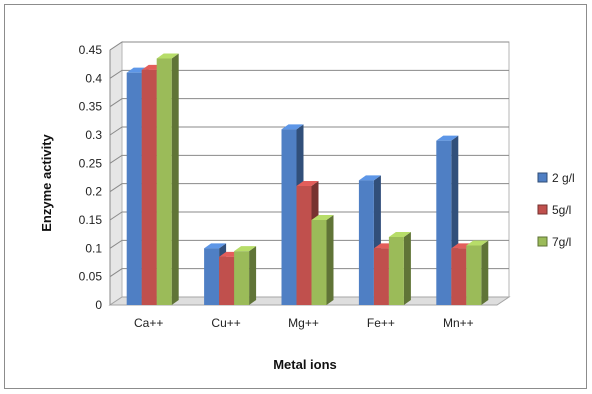 The image size is (592, 394). I want to click on legend-item: 5g/l, so click(554, 210).